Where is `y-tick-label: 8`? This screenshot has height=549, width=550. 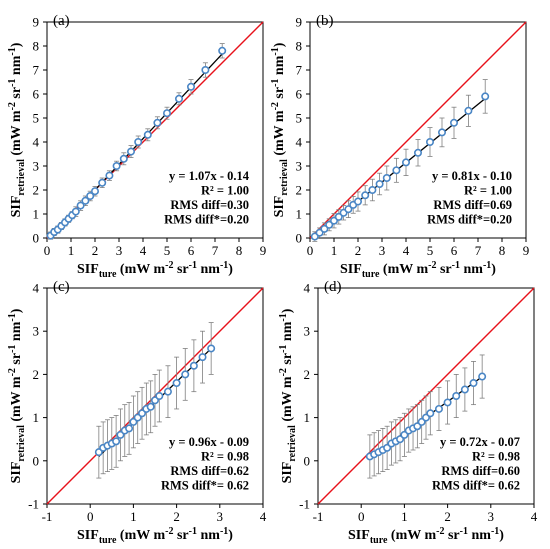 y-tick-label: 8 is located at coordinates (36, 46).